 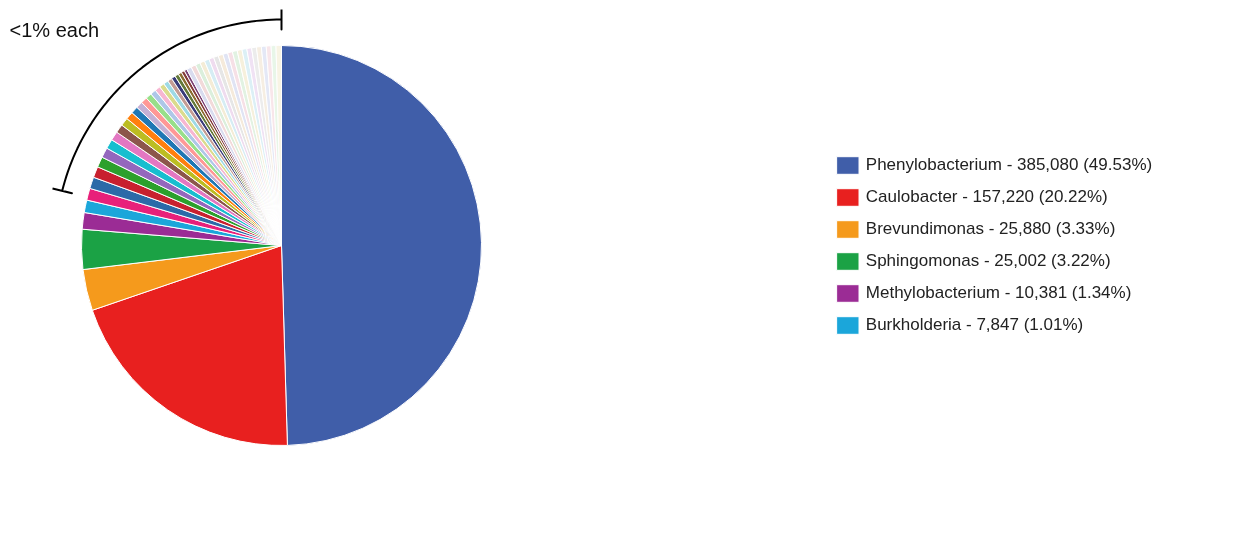 What do you see at coordinates (988, 261) in the screenshot?
I see `legend-label: Sphingomonas - 25,002 (3.22%)` at bounding box center [988, 261].